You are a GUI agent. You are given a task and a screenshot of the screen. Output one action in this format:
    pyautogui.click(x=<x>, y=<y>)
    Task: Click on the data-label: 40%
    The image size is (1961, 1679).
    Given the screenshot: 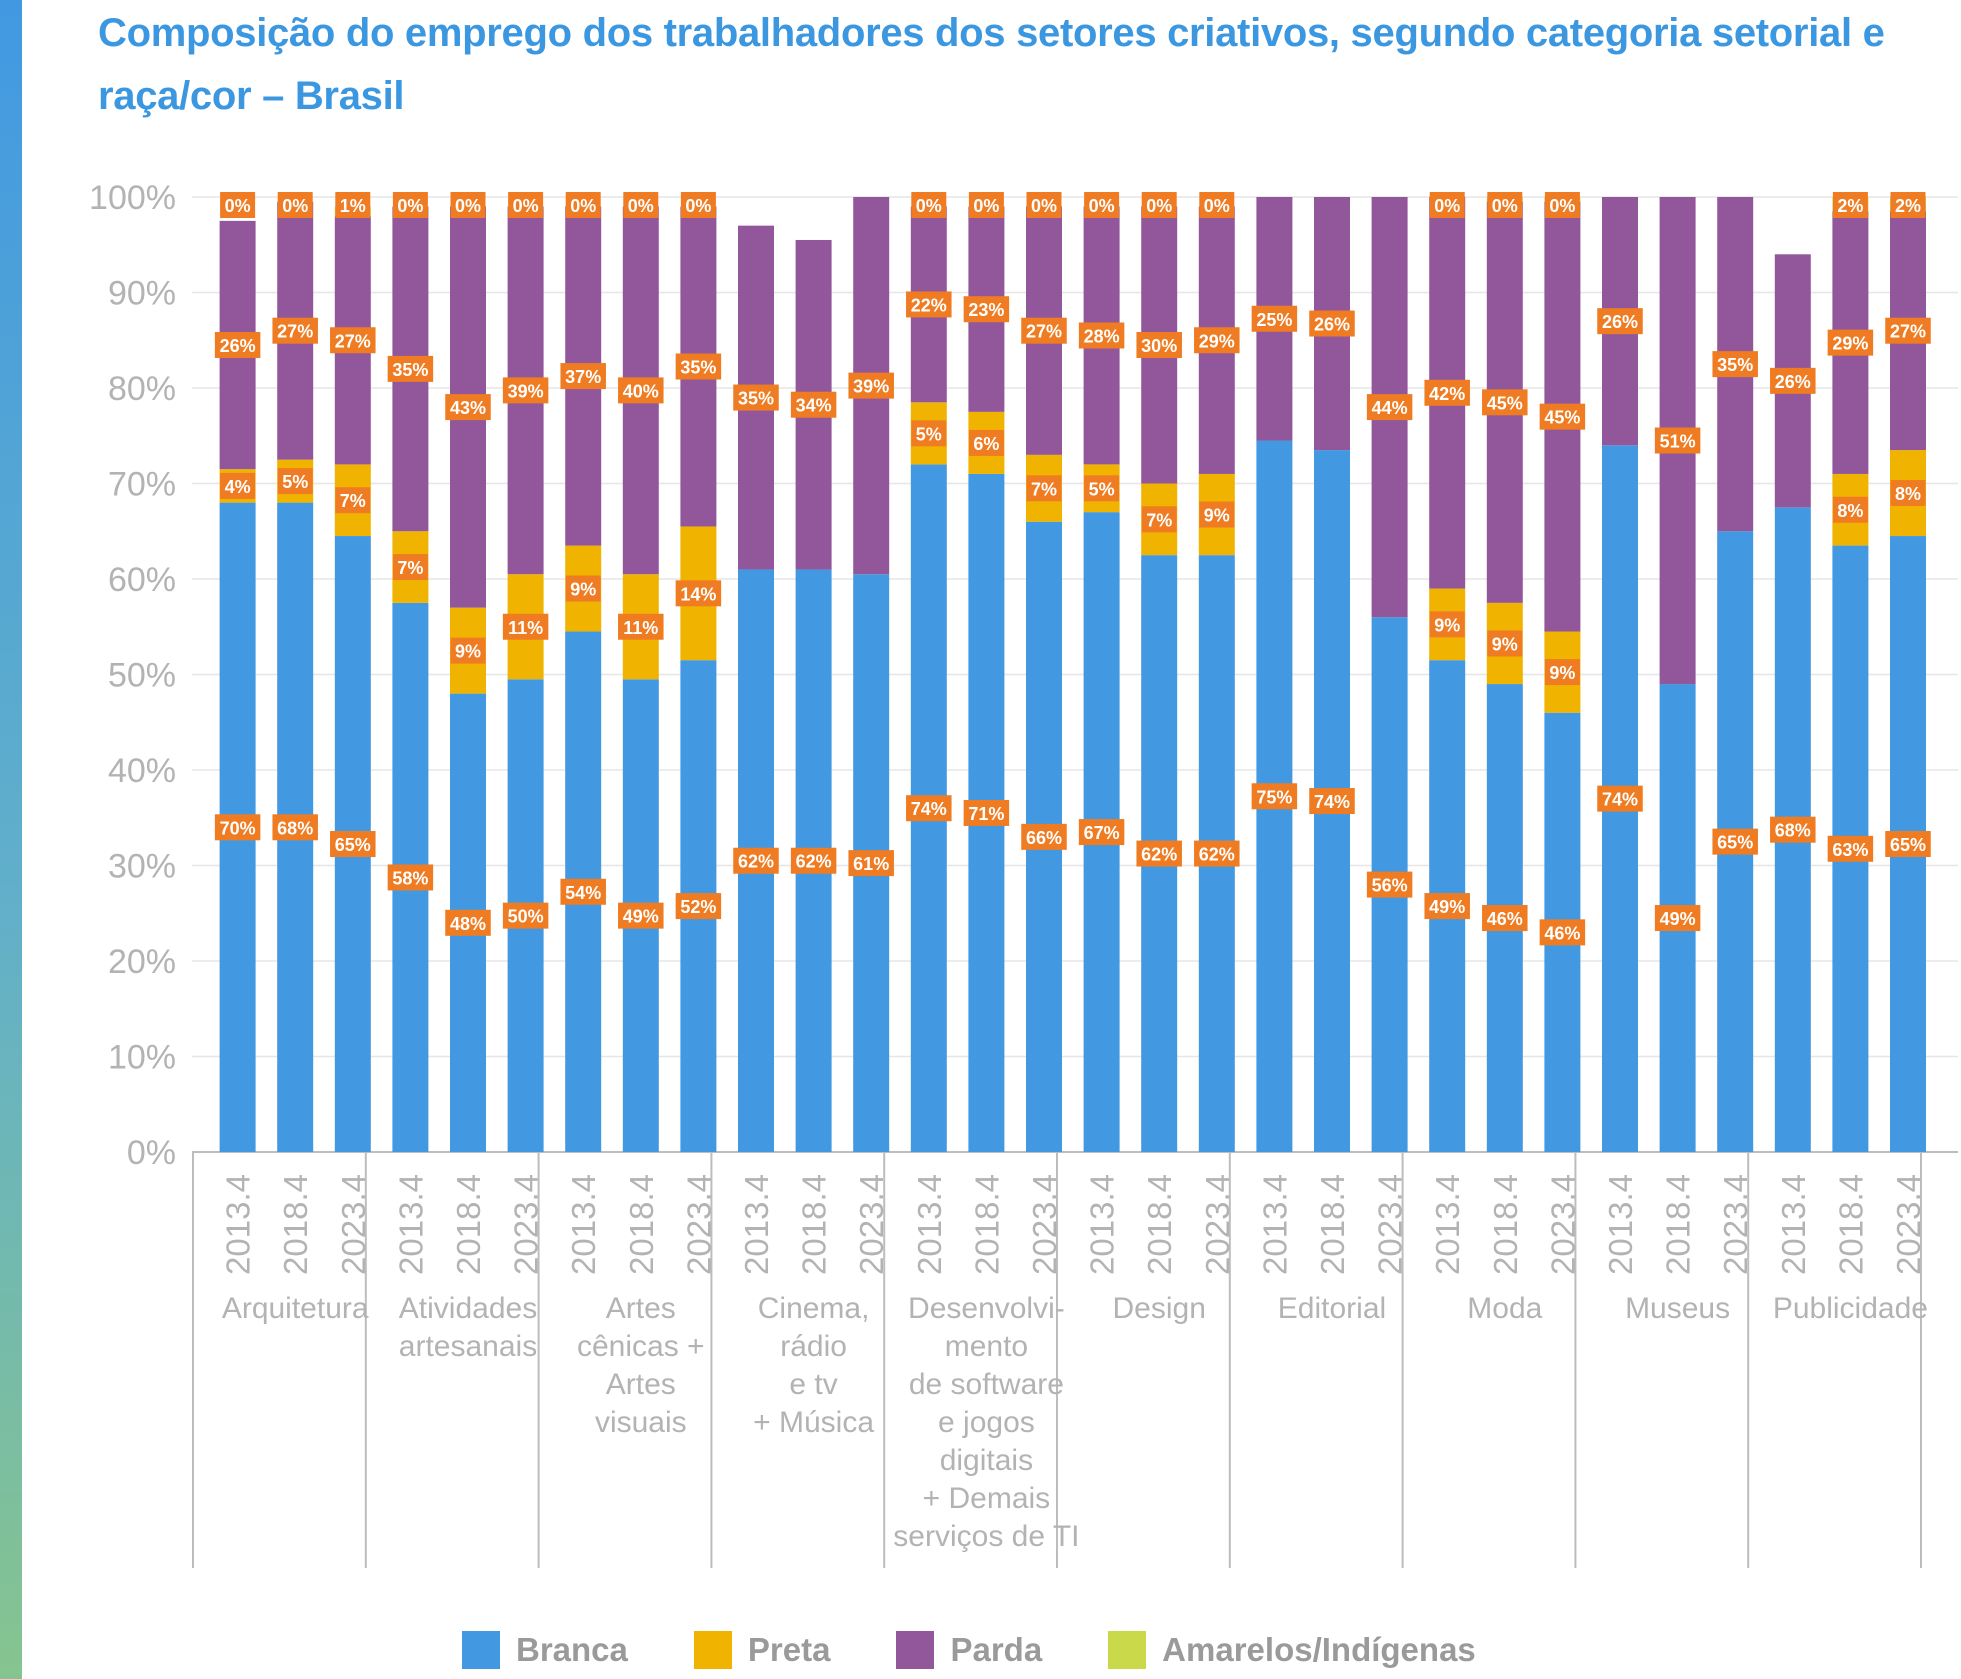 What is the action you would take?
    pyautogui.click(x=641, y=391)
    